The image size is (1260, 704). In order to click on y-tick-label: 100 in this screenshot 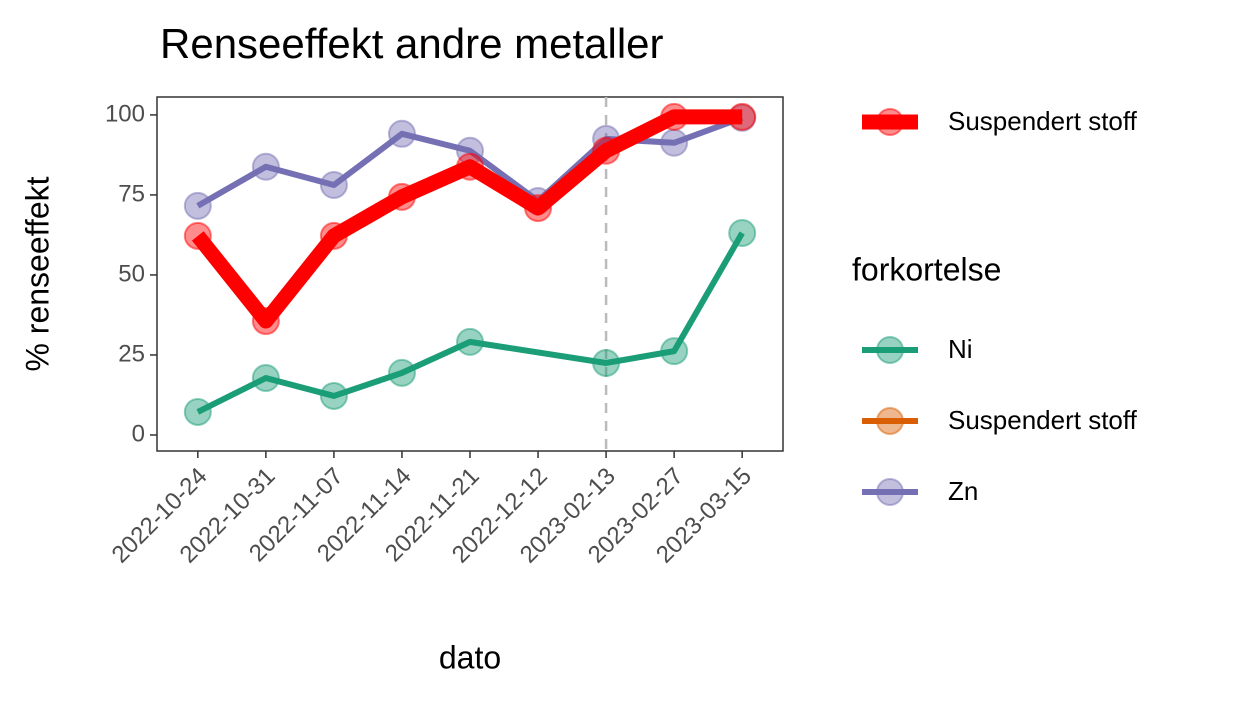, I will do `click(125, 113)`.